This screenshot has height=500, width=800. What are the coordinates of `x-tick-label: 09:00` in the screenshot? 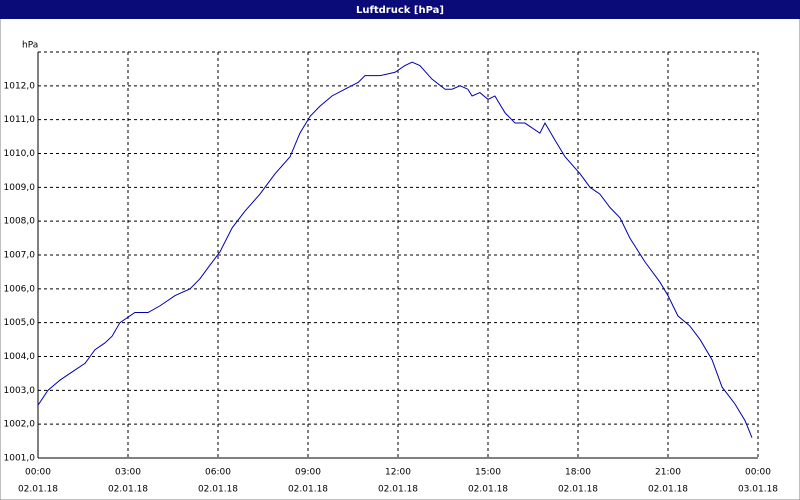 It's located at (308, 473).